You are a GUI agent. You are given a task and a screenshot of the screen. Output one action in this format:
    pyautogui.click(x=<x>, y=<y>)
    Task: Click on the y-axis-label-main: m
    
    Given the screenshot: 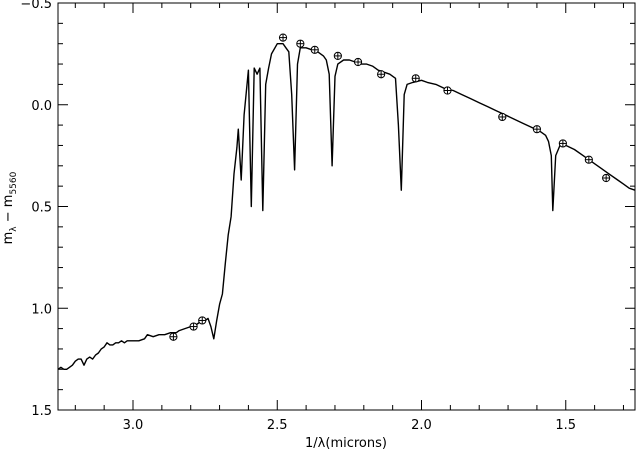 What is the action you would take?
    pyautogui.click(x=8, y=238)
    